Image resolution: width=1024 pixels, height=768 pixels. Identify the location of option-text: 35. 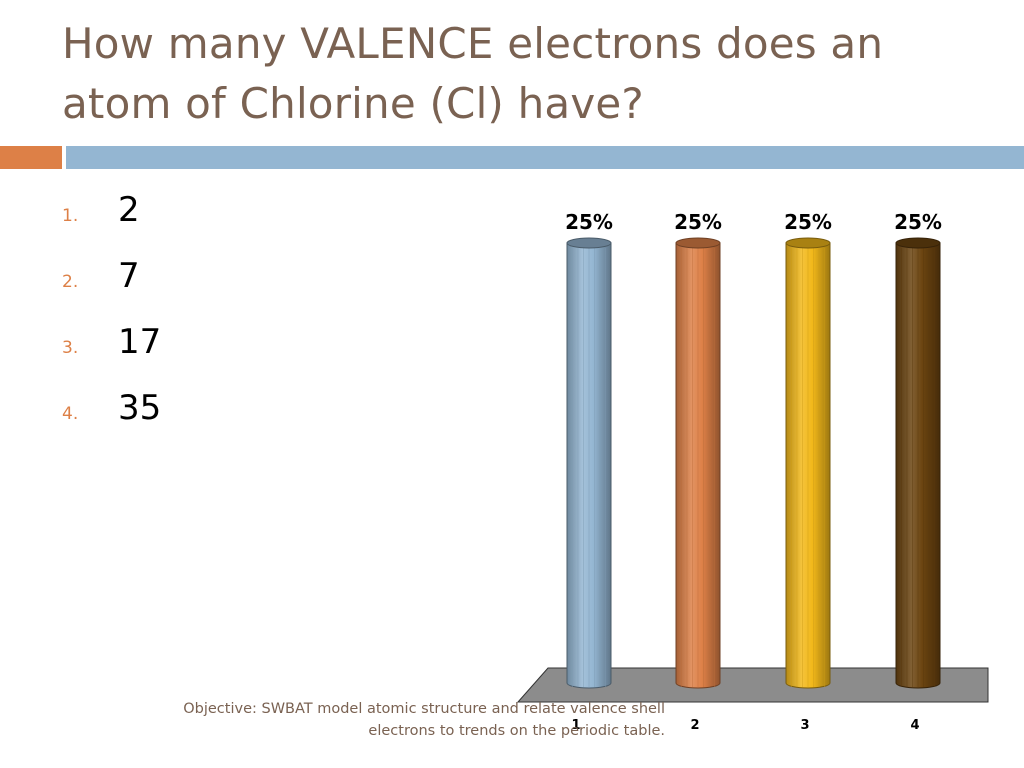
(140, 408).